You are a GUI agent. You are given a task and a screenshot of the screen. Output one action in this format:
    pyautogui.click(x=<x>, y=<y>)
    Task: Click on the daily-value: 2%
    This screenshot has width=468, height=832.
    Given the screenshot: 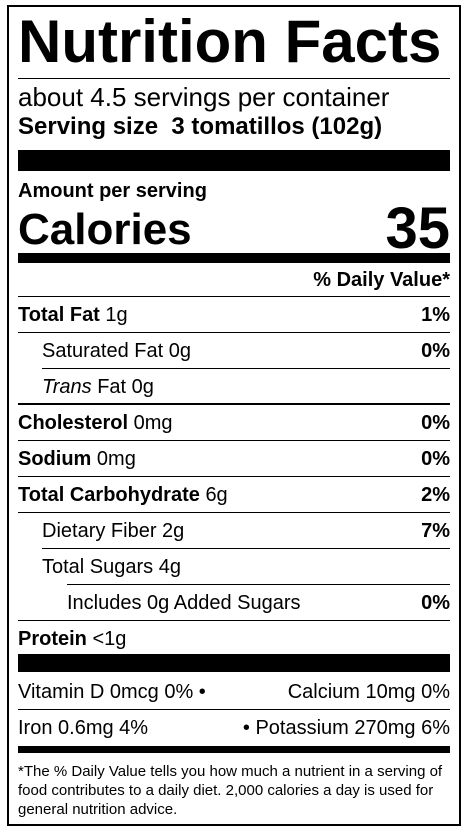 What is the action you would take?
    pyautogui.click(x=435, y=495)
    